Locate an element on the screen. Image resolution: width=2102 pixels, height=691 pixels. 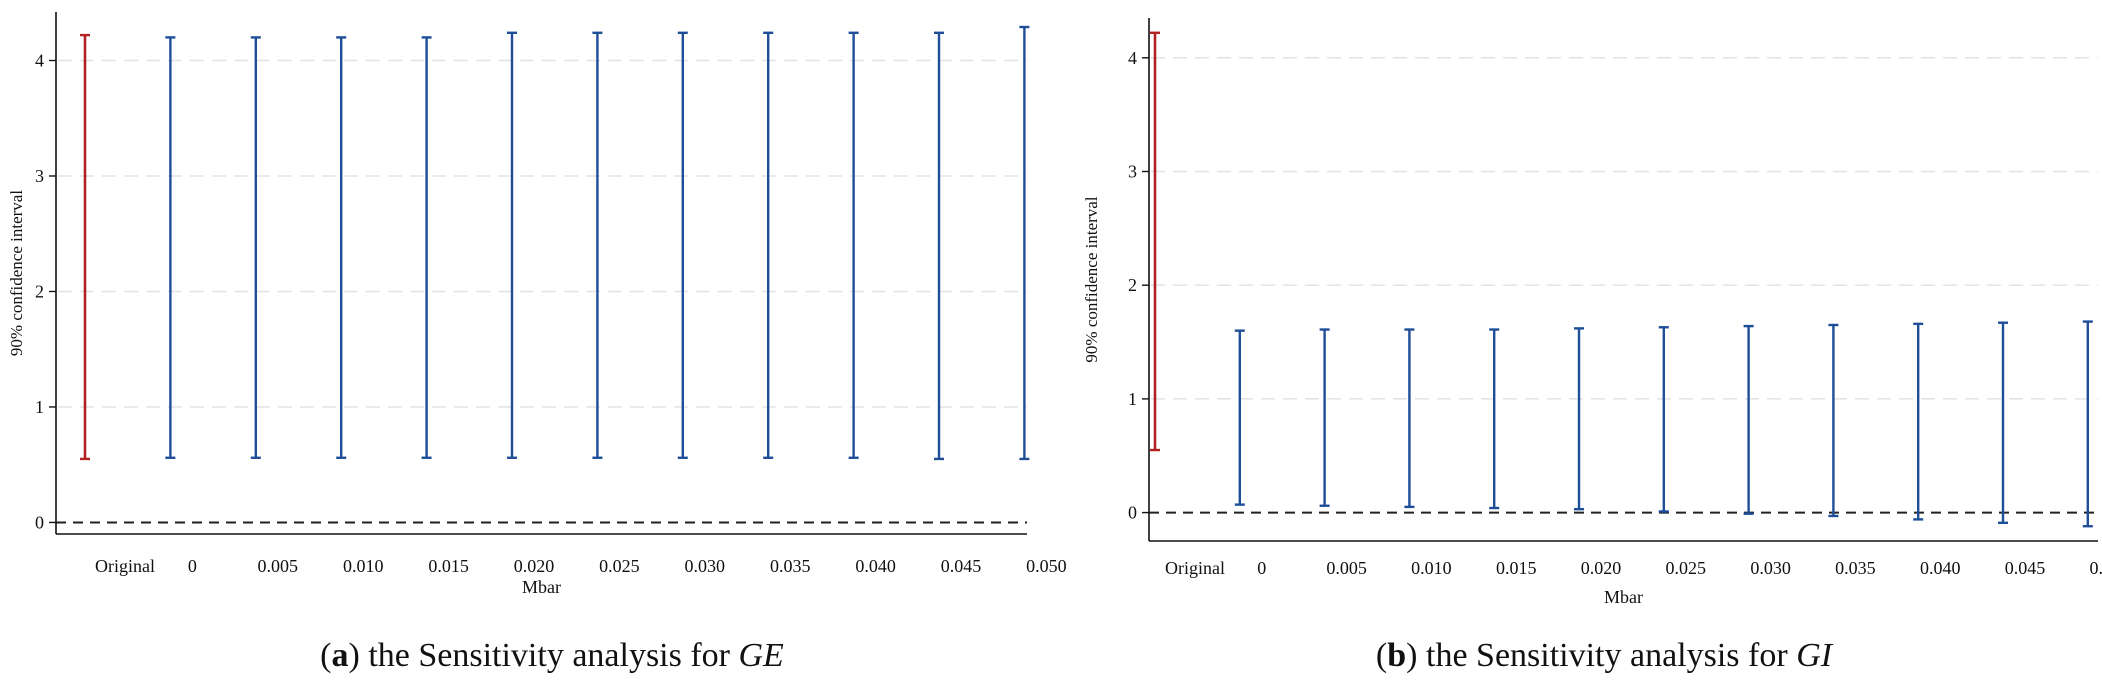
caption-letter: b is located at coordinates (1396, 655).